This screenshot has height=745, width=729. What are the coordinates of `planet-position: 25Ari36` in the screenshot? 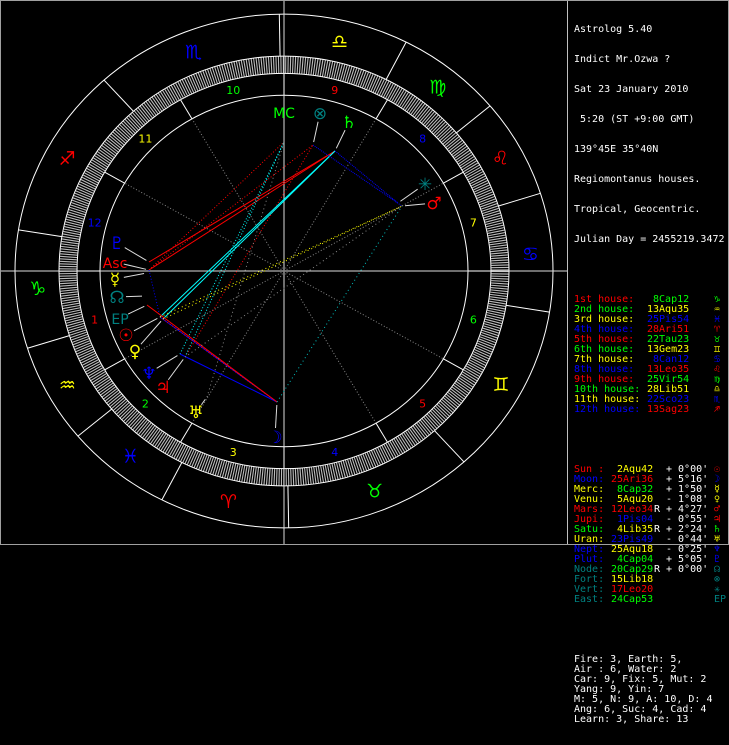 It's located at (632, 479).